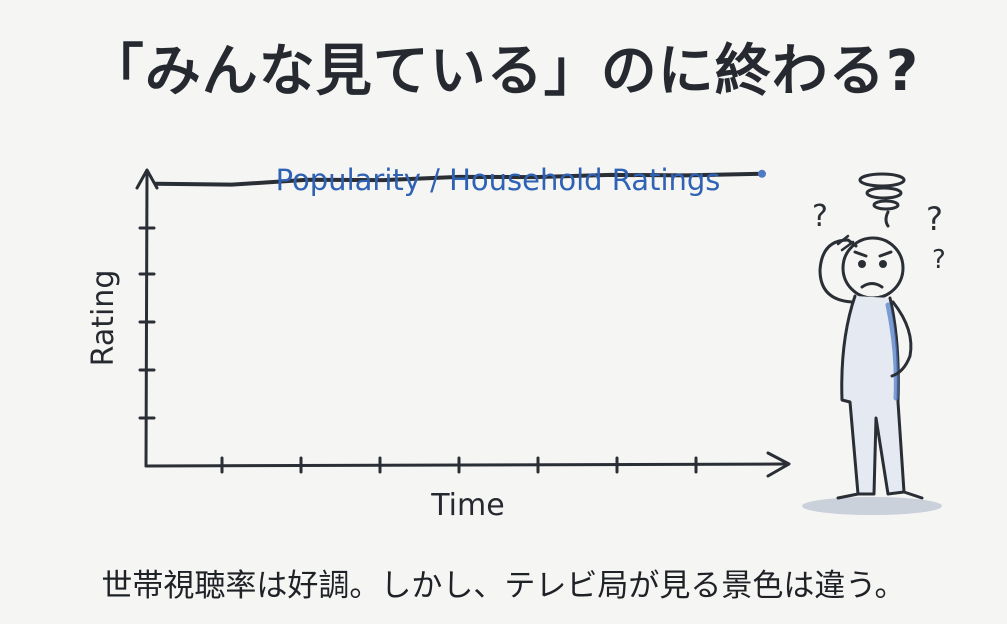 This screenshot has height=624, width=1007. I want to click on y-axis-arrowhead, so click(147, 179).